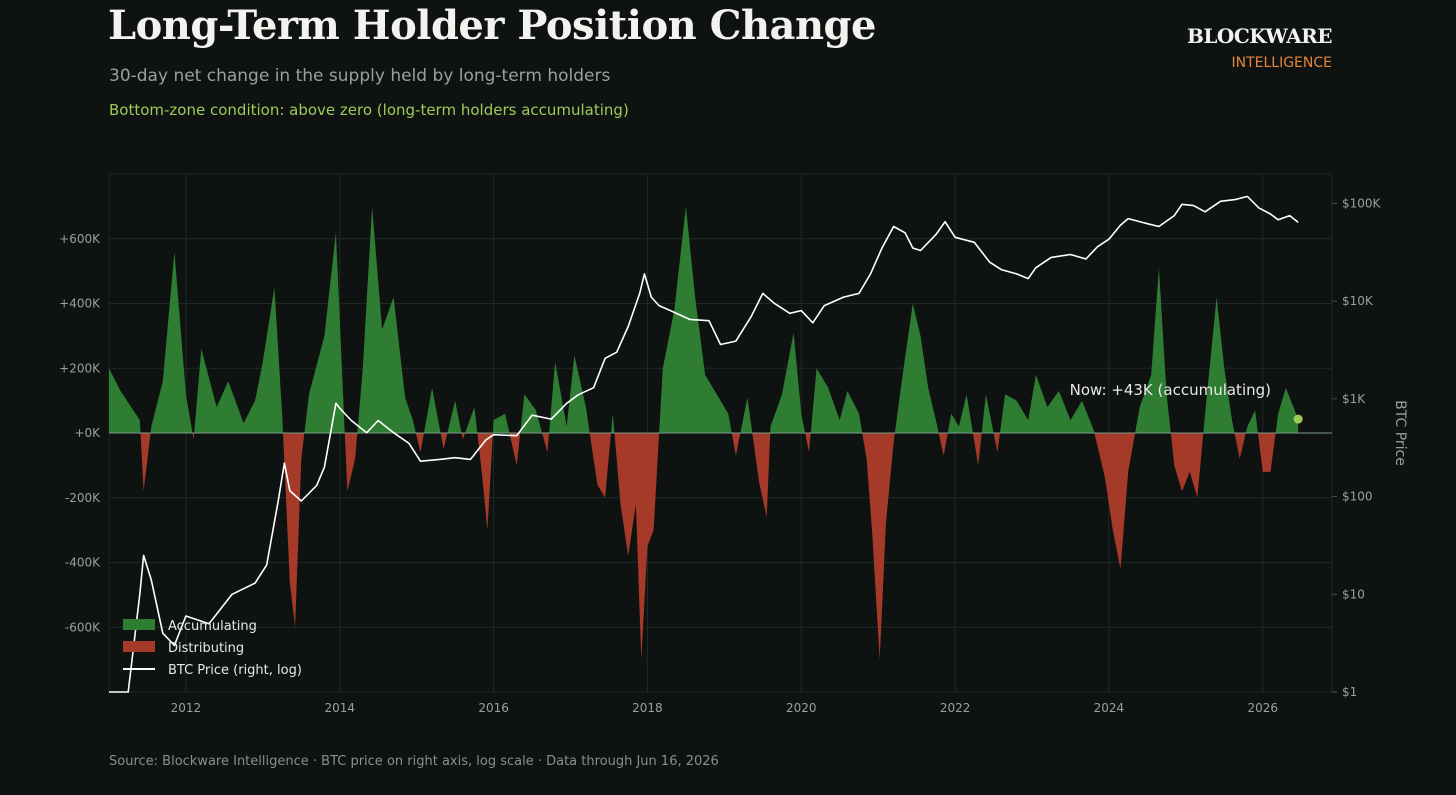 The width and height of the screenshot is (1456, 795). Describe the element at coordinates (1349, 692) in the screenshot. I see `y-right-tick-label: $1` at that location.